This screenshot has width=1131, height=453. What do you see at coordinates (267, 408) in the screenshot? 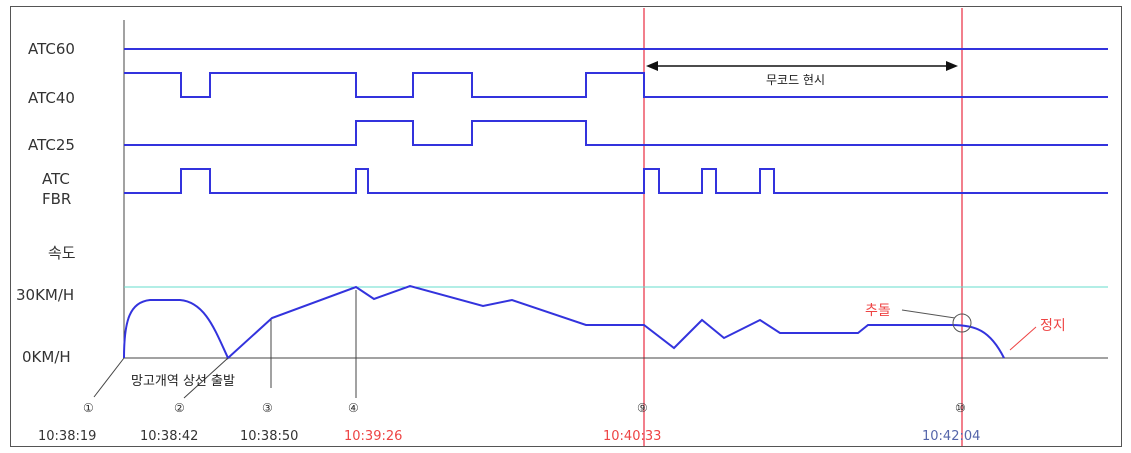
I see `marker-num-3: ③` at bounding box center [267, 408].